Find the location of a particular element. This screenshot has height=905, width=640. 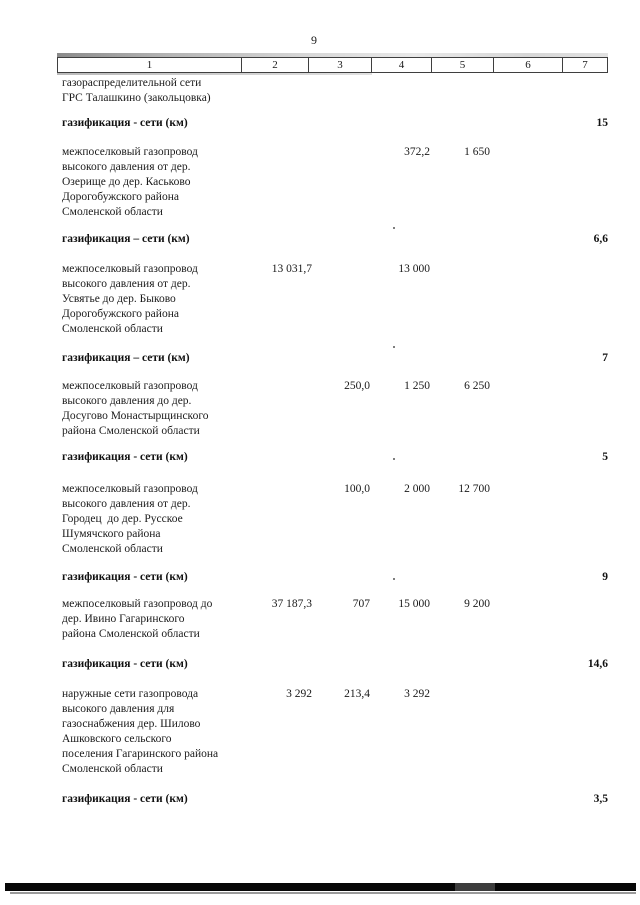

row-value-cell: 707 is located at coordinates (361, 604).